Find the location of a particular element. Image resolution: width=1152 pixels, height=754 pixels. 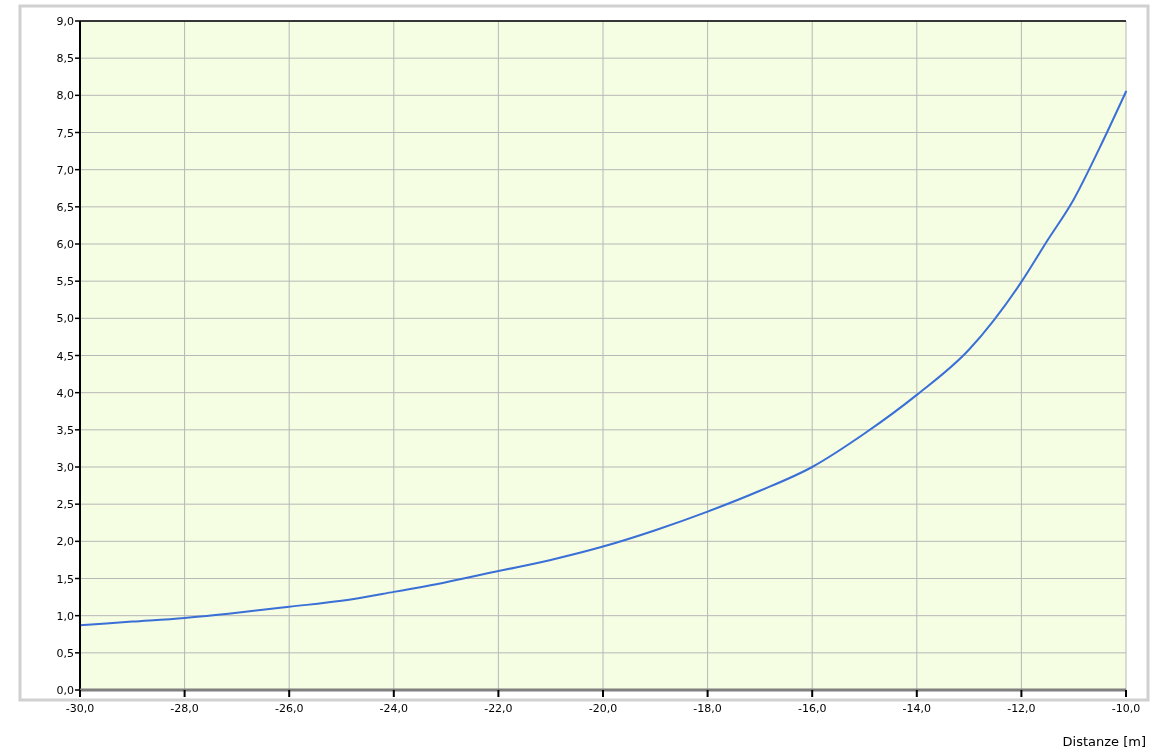

y-tick-label: 7,5 is located at coordinates (65, 133).